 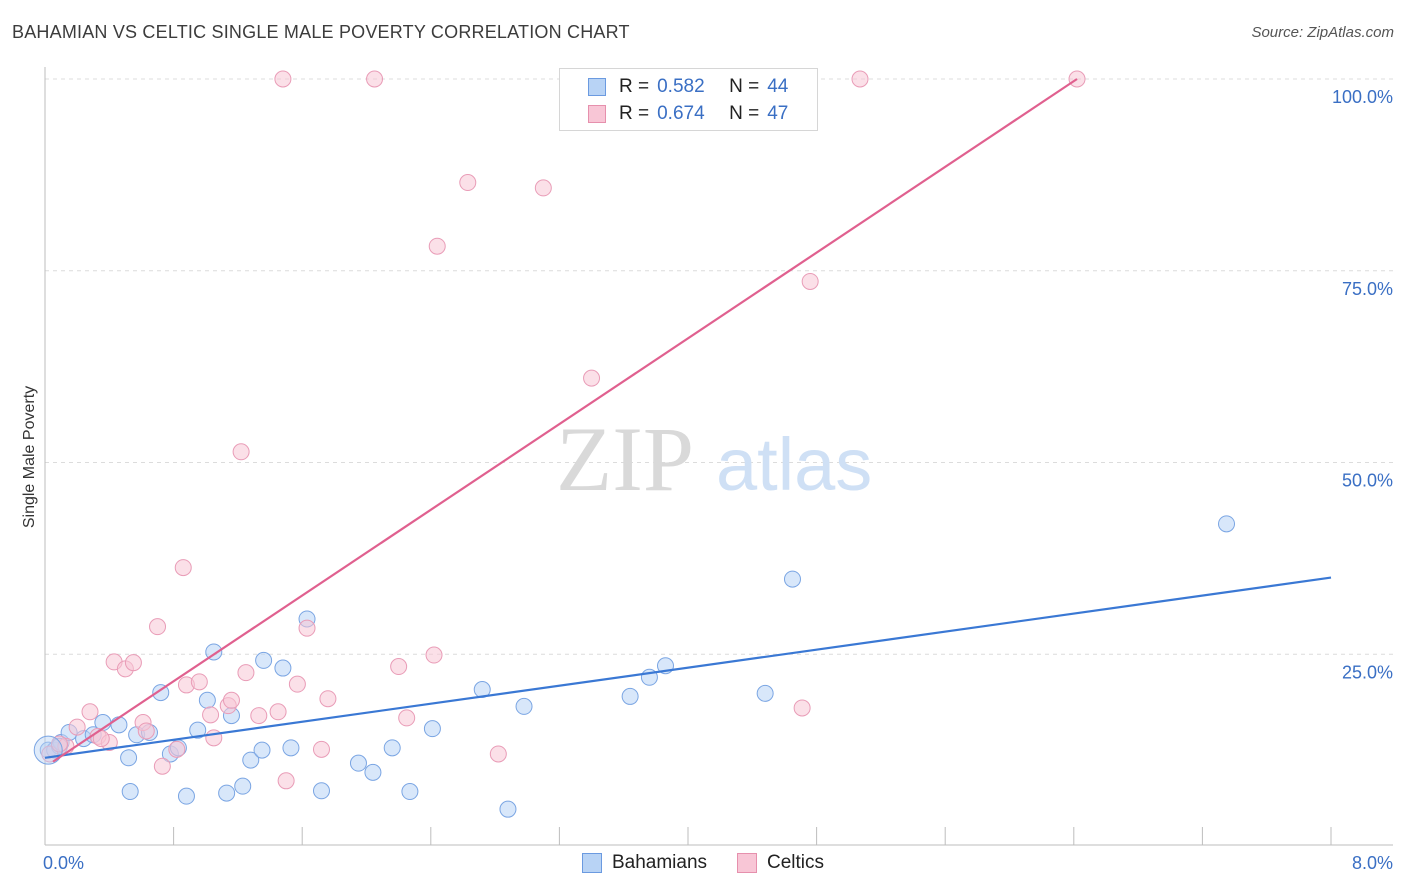 I want to click on bottom-legend-label-bahamians: Bahamians, so click(x=659, y=862).